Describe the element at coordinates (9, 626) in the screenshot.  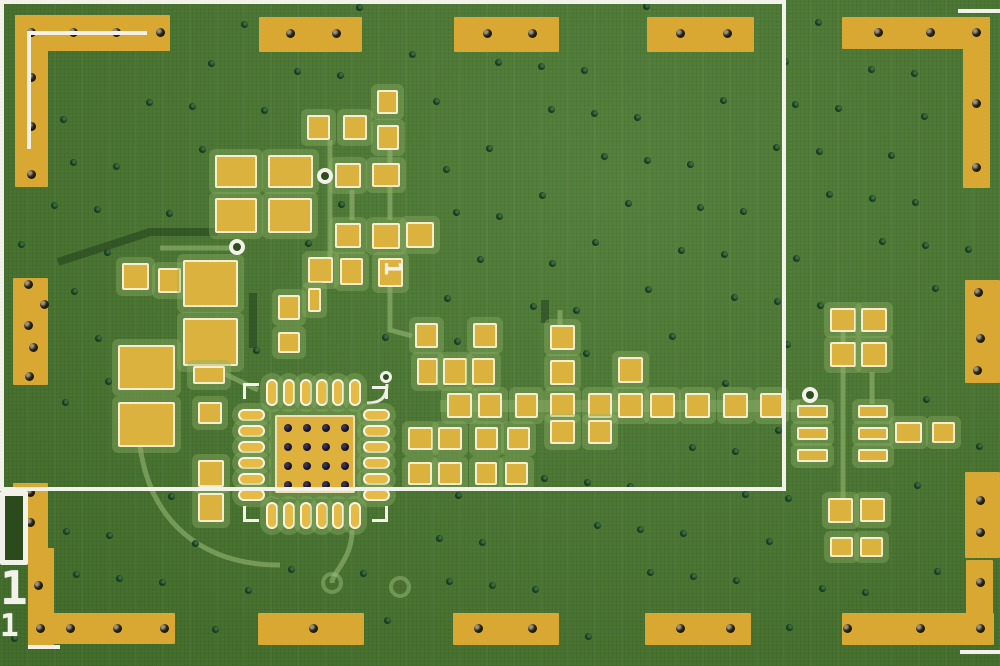
I see `pin1-label: 1` at that location.